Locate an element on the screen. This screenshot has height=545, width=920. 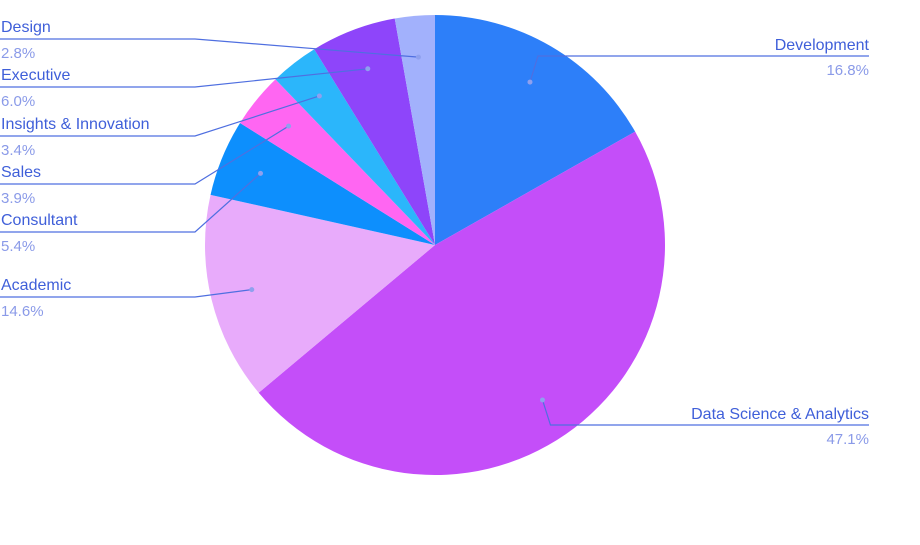
callout-academic: Academic 14.6% is located at coordinates (127, 298).